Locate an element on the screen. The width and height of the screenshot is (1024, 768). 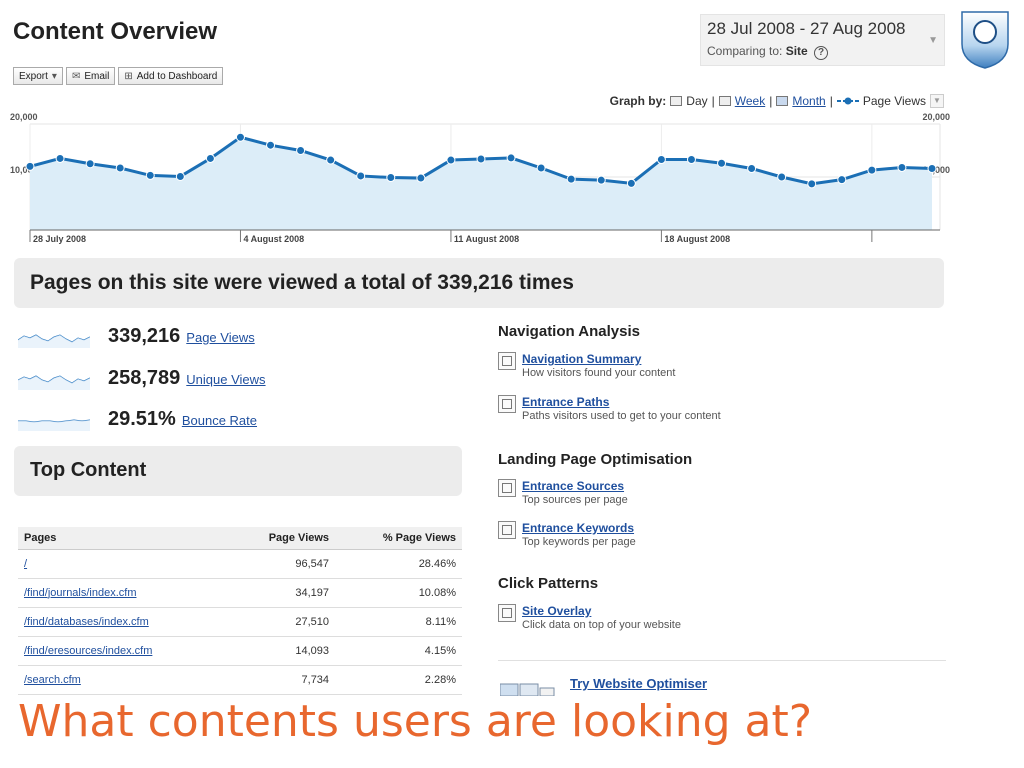
navigation-analysis-title: Navigation Analysis is located at coordinates (569, 331).